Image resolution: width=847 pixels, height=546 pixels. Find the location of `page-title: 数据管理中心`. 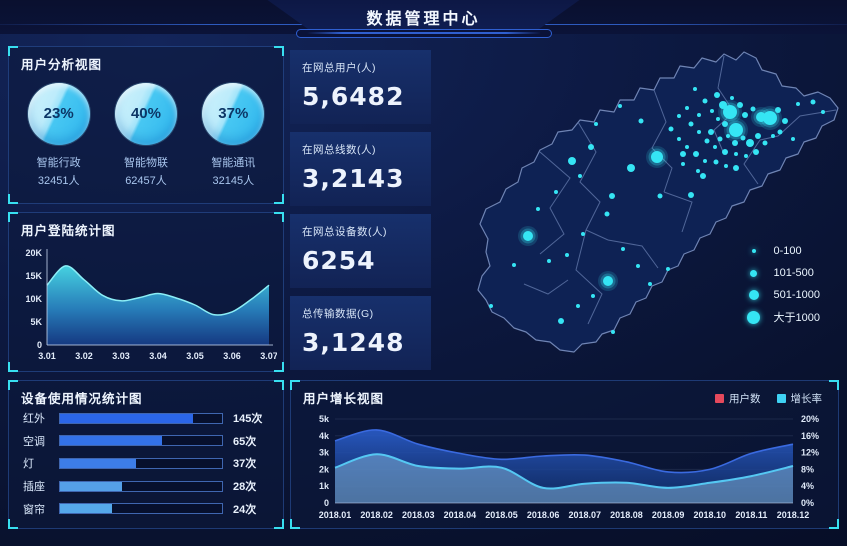

page-title: 数据管理中心 is located at coordinates (423, 19).